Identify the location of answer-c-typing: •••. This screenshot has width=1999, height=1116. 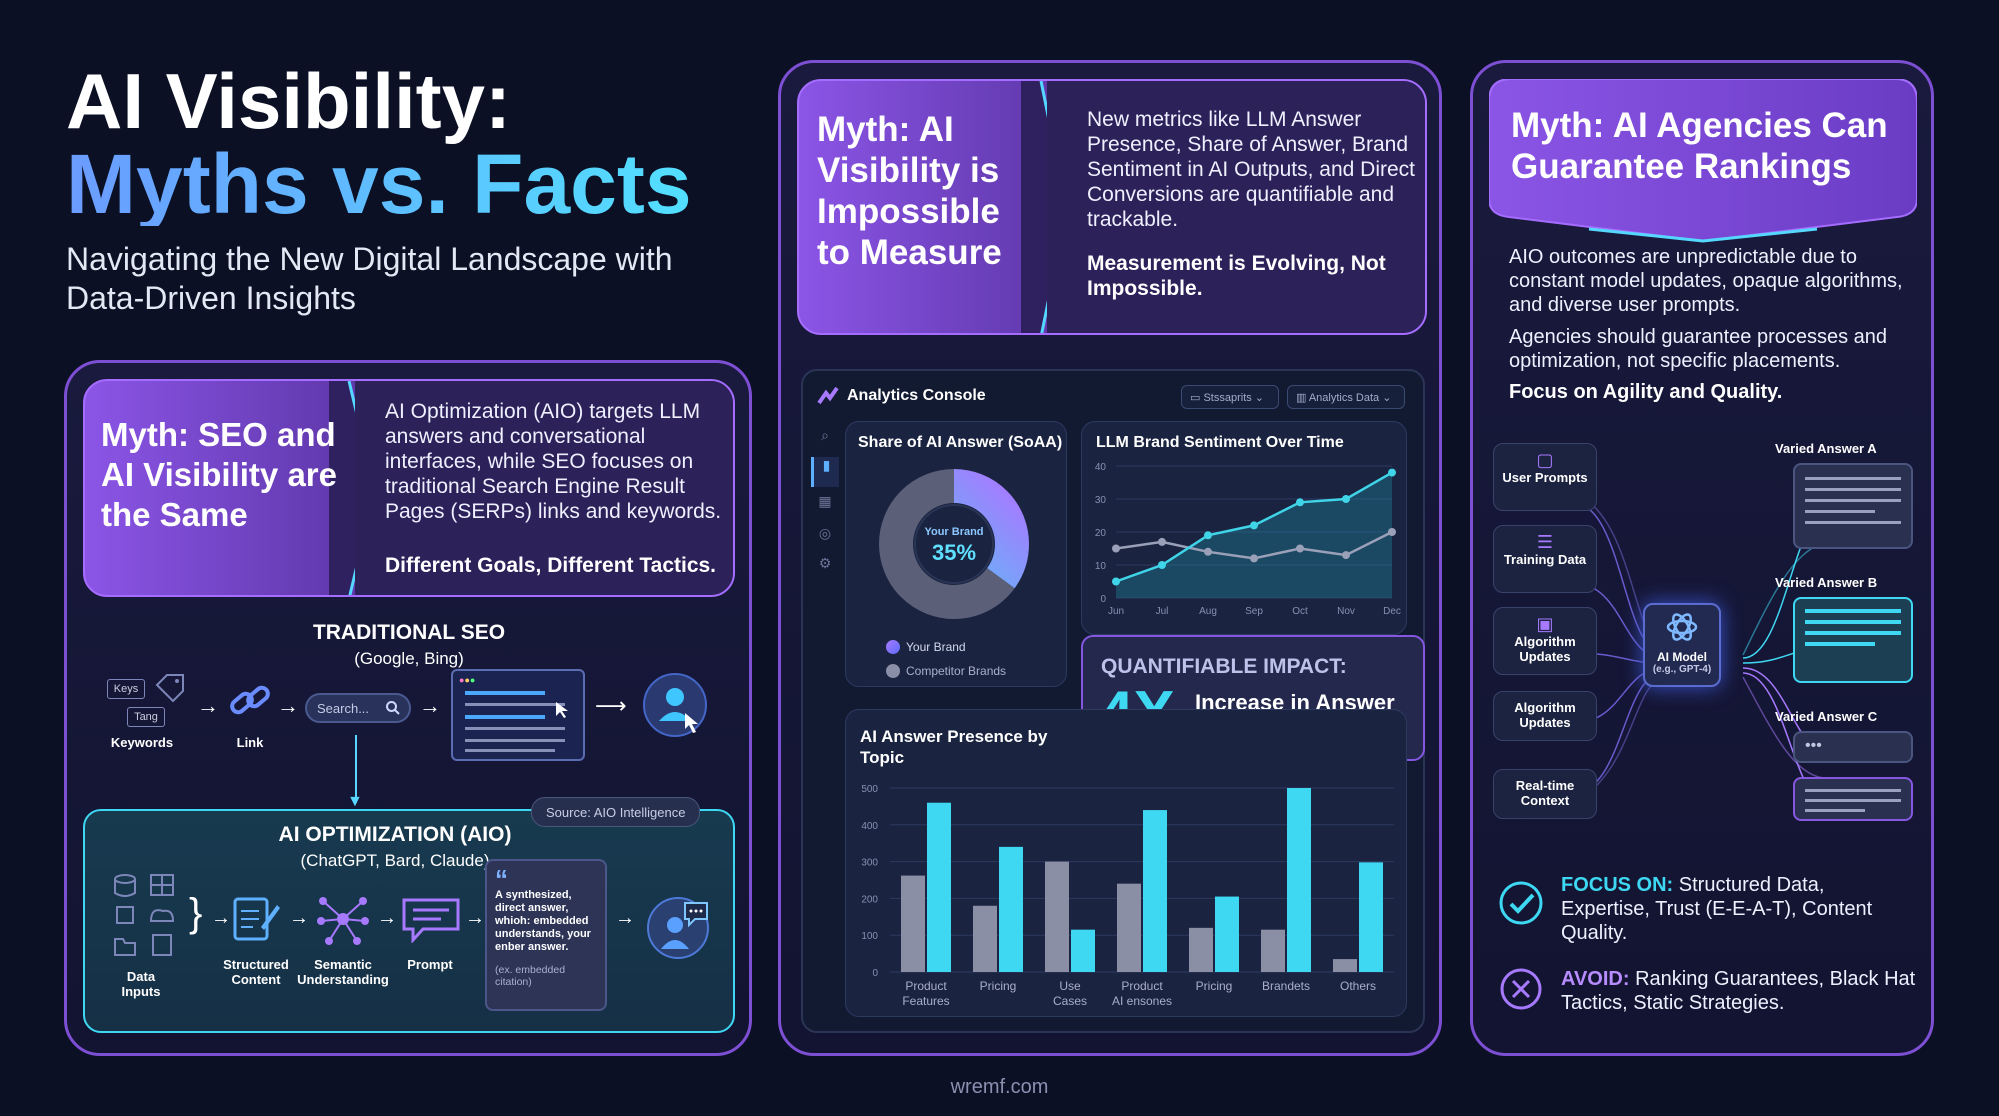
(1853, 747).